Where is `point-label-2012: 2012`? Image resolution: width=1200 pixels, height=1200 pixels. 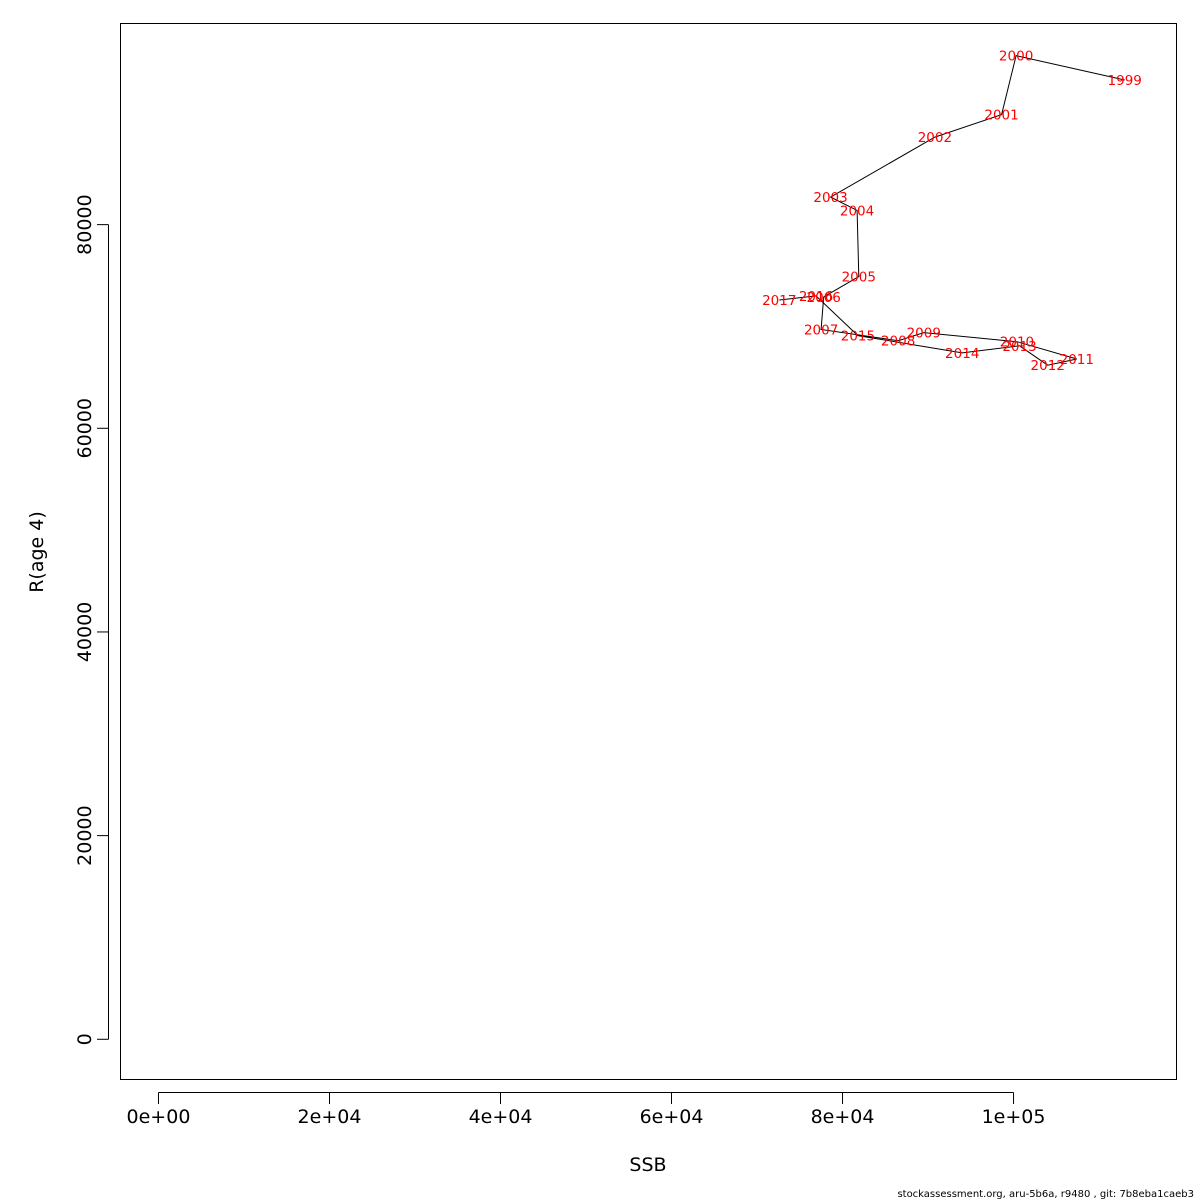
point-label-2012: 2012 is located at coordinates (1048, 366).